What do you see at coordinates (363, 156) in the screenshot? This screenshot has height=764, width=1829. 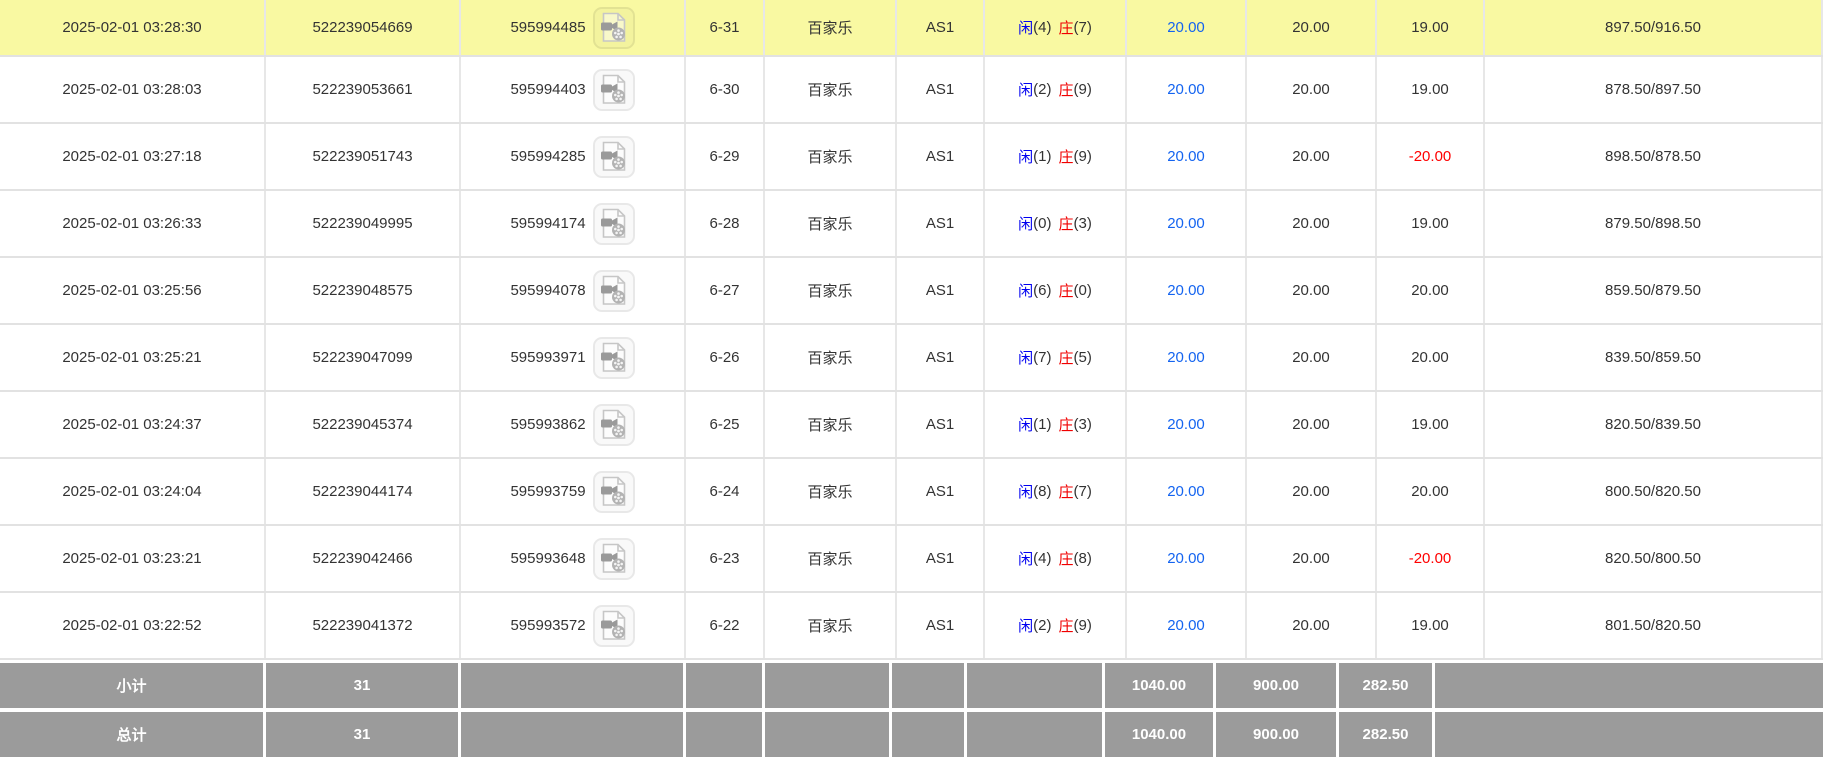 I see `order-number-cell: 522239051743` at bounding box center [363, 156].